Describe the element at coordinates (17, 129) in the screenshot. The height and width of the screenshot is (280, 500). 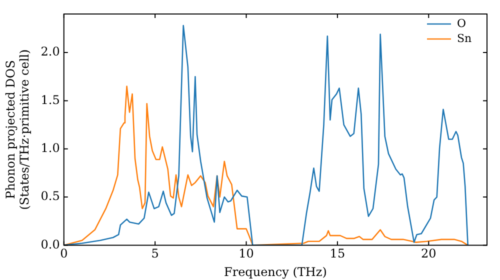
I see `y-axis-title: Phonon projected DOS (States/THz·primitive cell)` at that location.